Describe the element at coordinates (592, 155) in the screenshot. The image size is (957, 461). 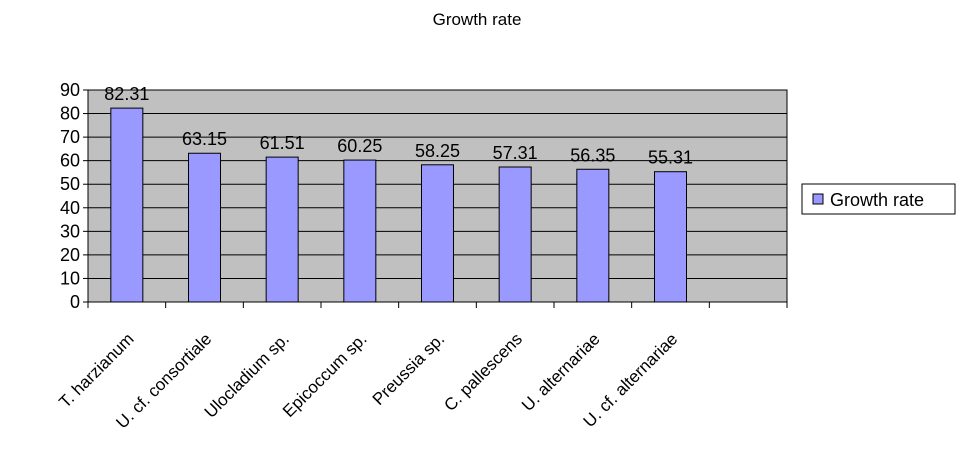
I see `data-label: 56.35` at that location.